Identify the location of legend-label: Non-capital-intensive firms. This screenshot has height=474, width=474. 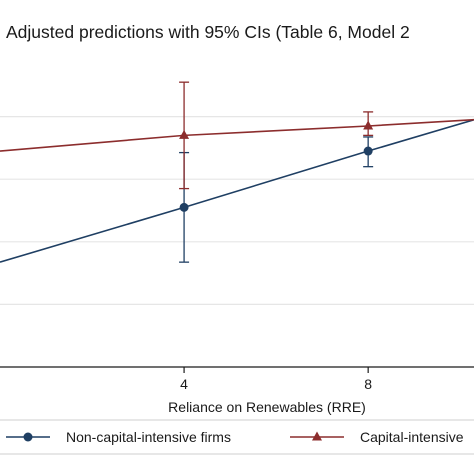
(148, 437).